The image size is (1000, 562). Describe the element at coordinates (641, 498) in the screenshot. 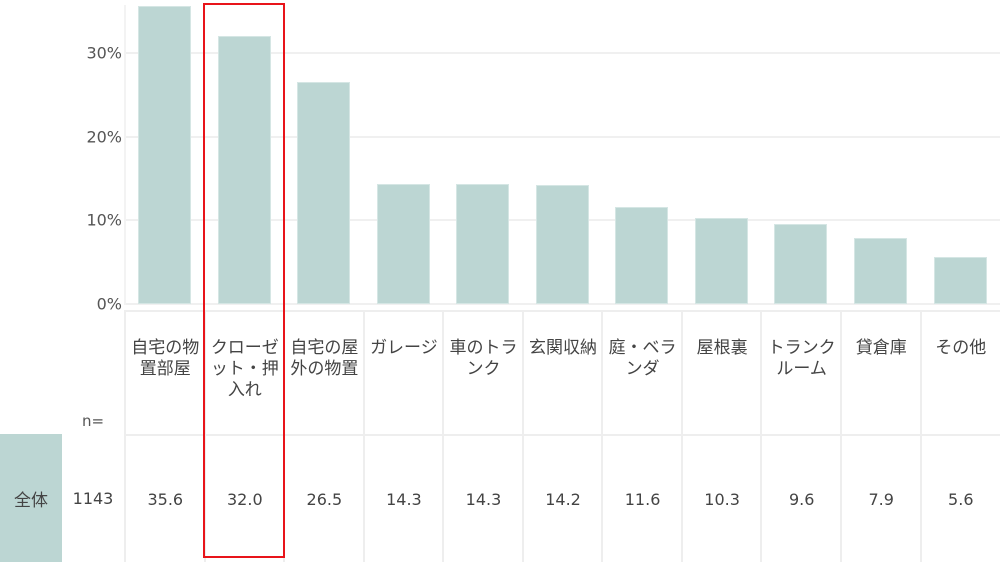

I see `value-cell: 11.6` at that location.